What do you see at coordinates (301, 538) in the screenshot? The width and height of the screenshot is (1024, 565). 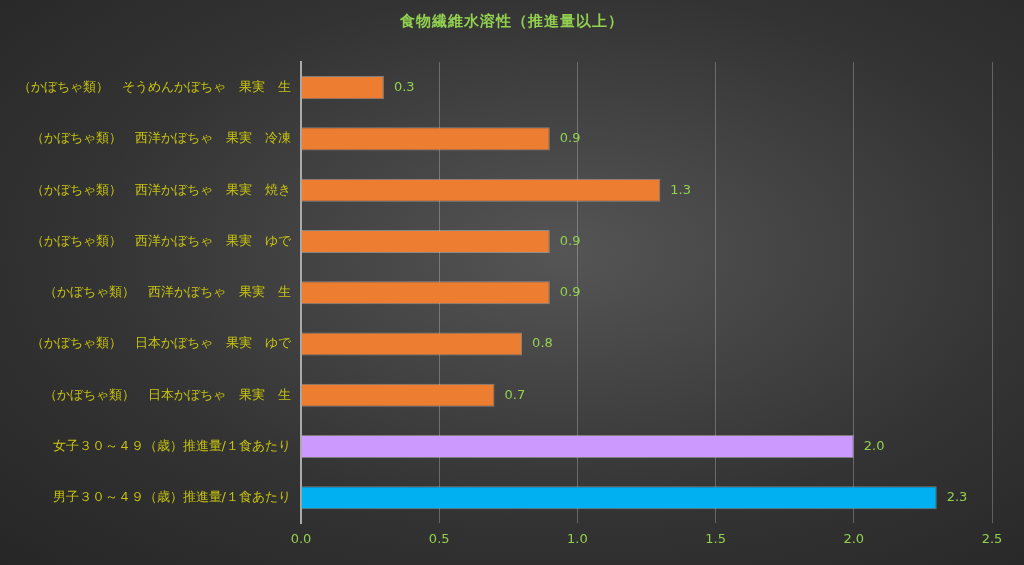 I see `x-tick-label: 0.0` at bounding box center [301, 538].